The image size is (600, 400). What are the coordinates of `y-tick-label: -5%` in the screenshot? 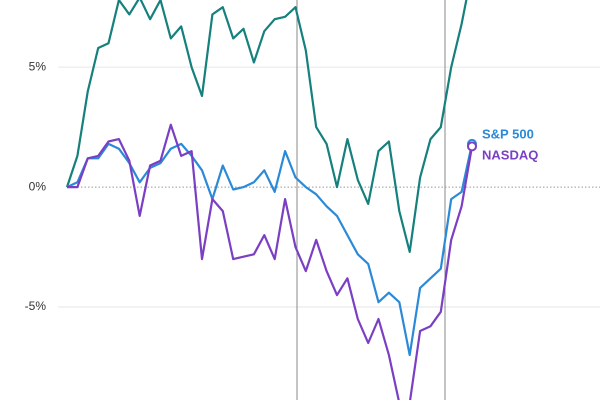 It's located at (36, 306).